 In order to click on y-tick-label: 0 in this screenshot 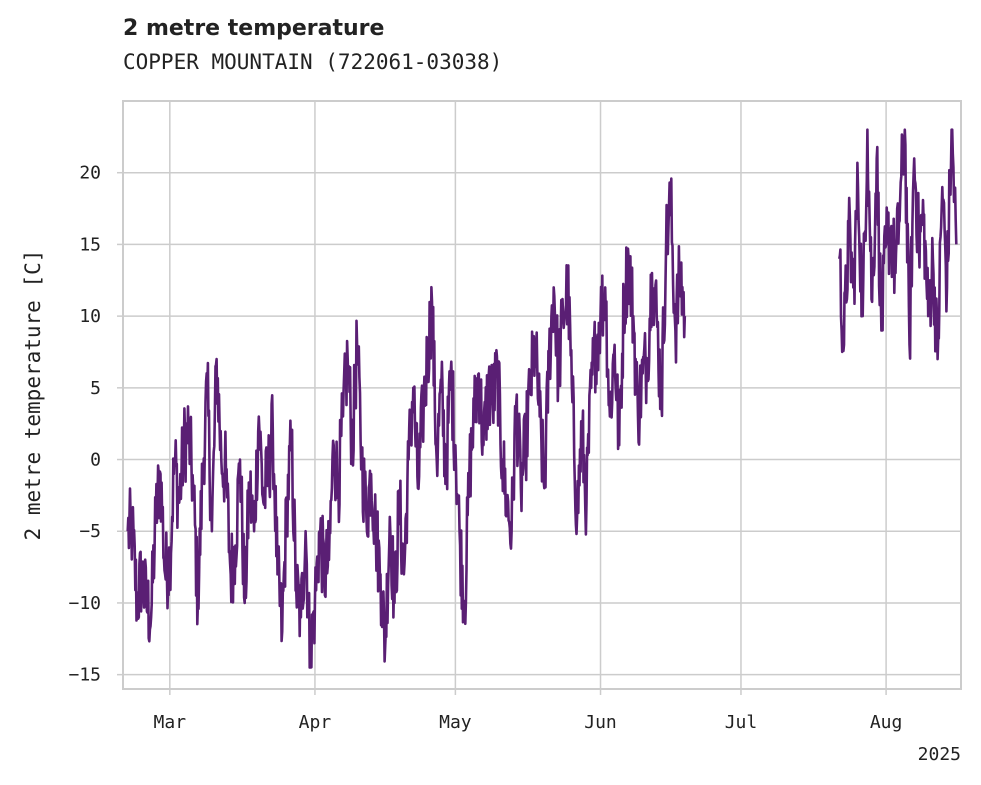, I will do `click(95, 460)`.